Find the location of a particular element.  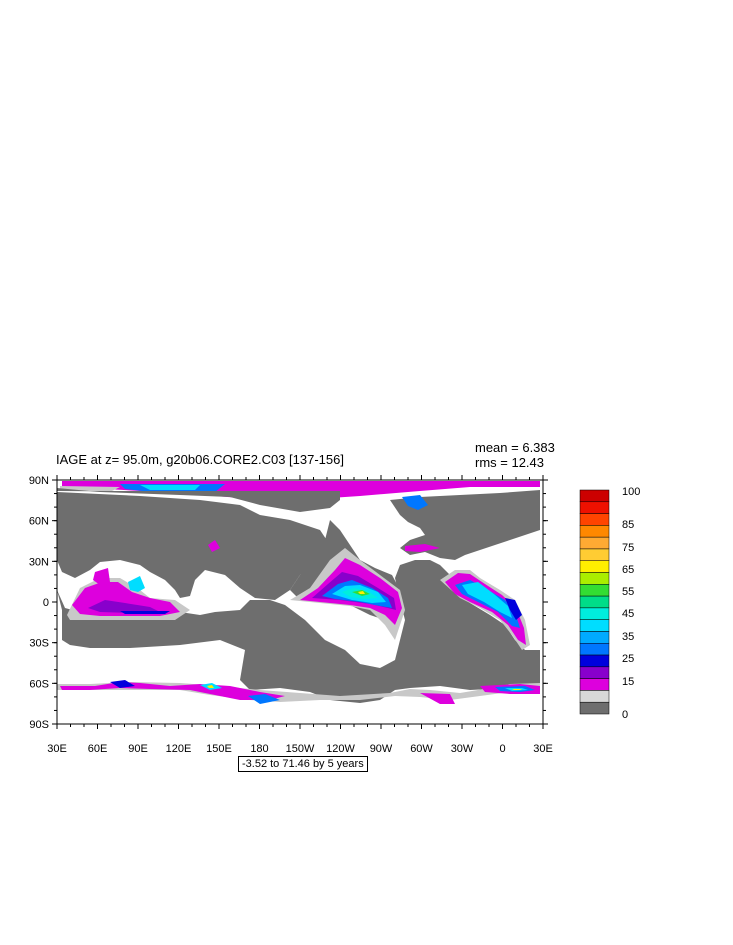

lon-label: 150E is located at coordinates (219, 749).